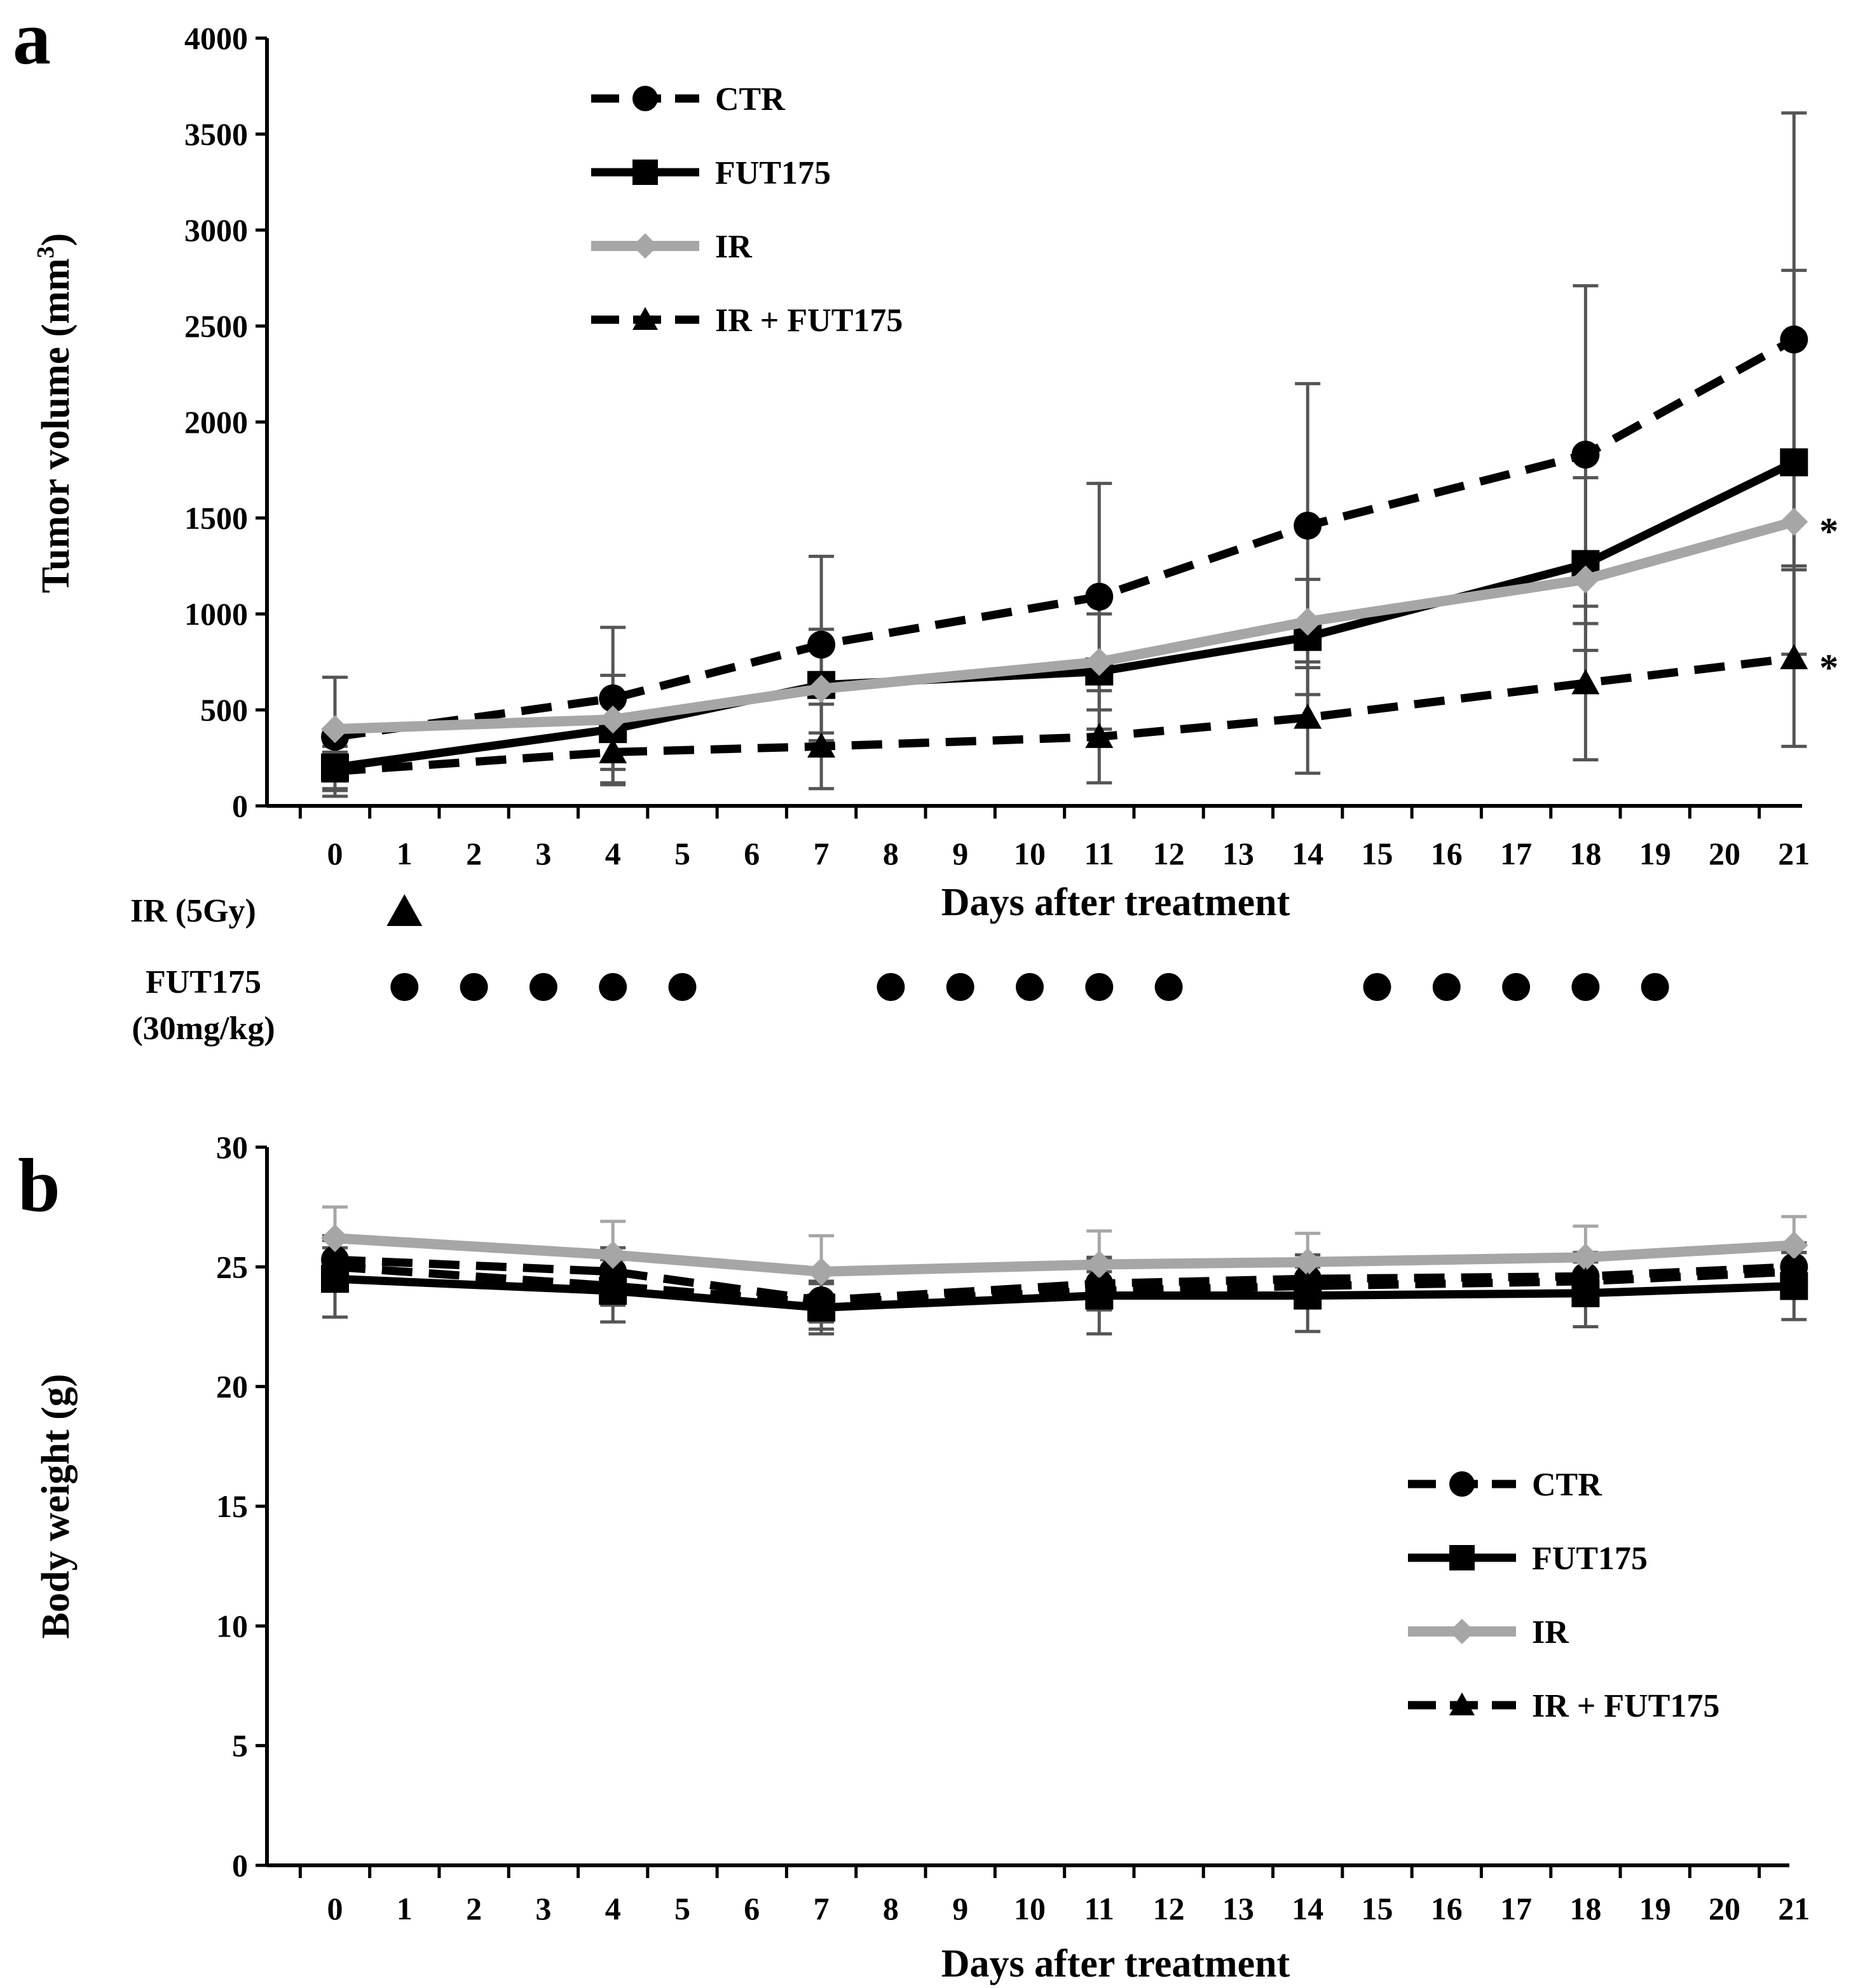 The image size is (1858, 1988). Describe the element at coordinates (682, 1909) in the screenshot. I see `x-tick-label: 5` at that location.